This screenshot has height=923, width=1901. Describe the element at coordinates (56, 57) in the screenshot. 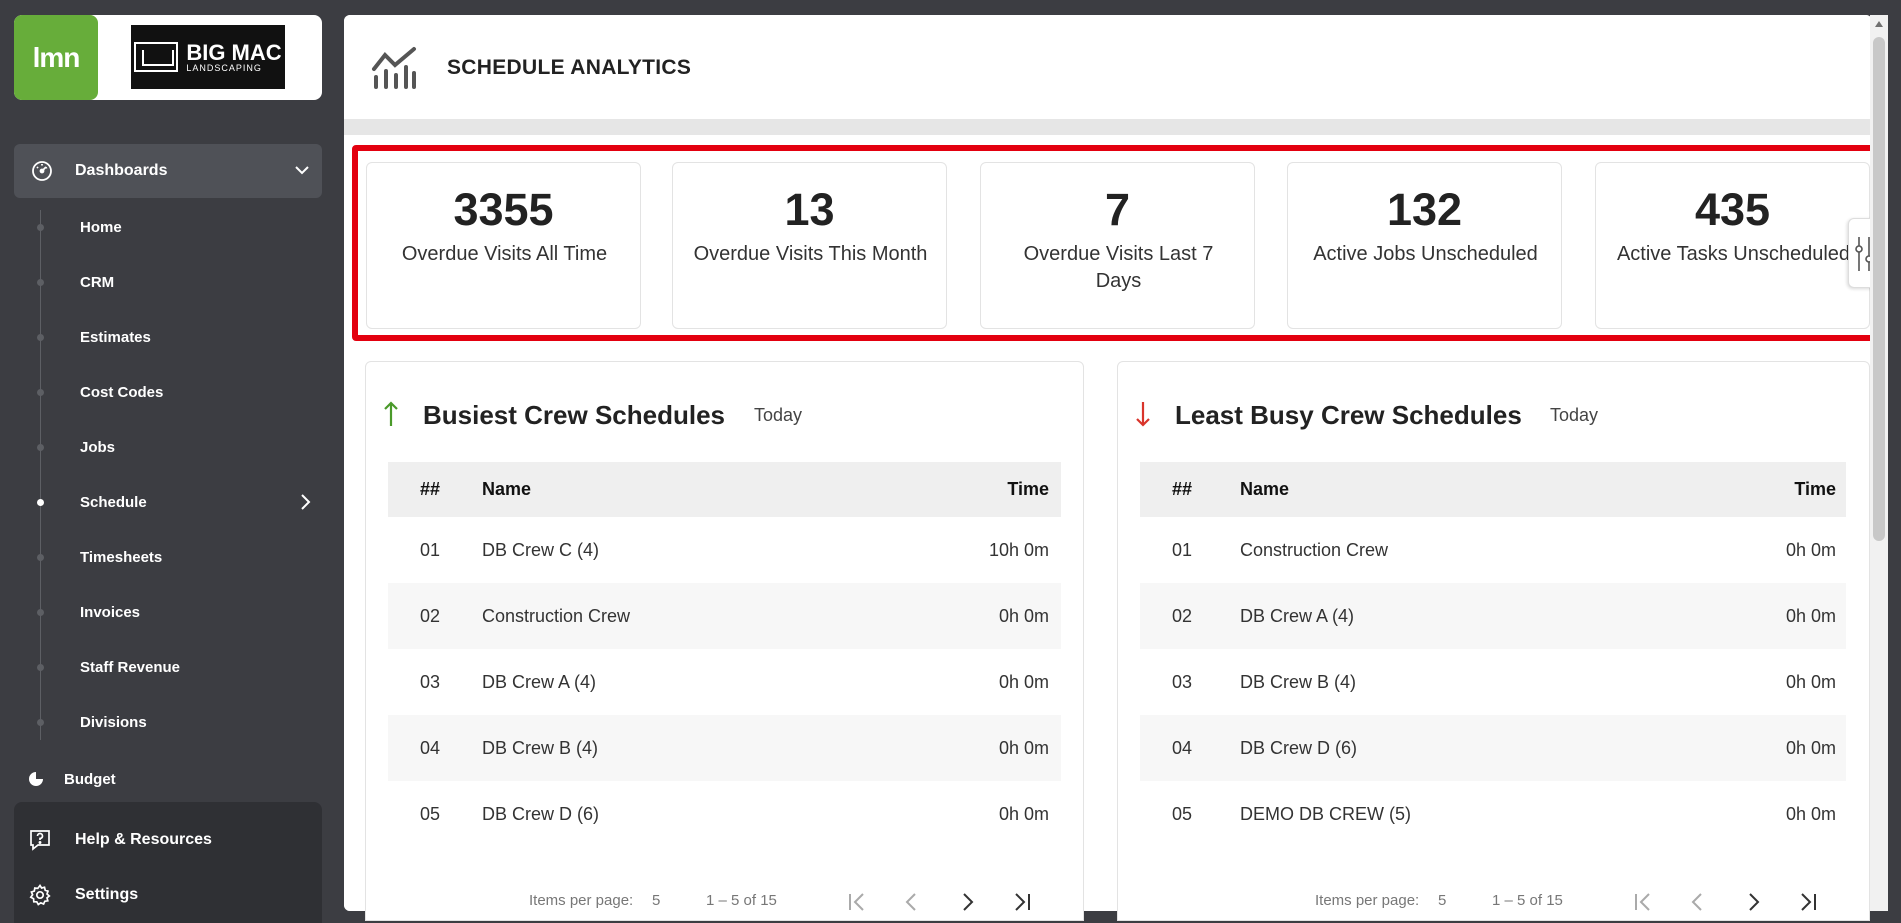

I see `lmn-logo: lmn` at that location.